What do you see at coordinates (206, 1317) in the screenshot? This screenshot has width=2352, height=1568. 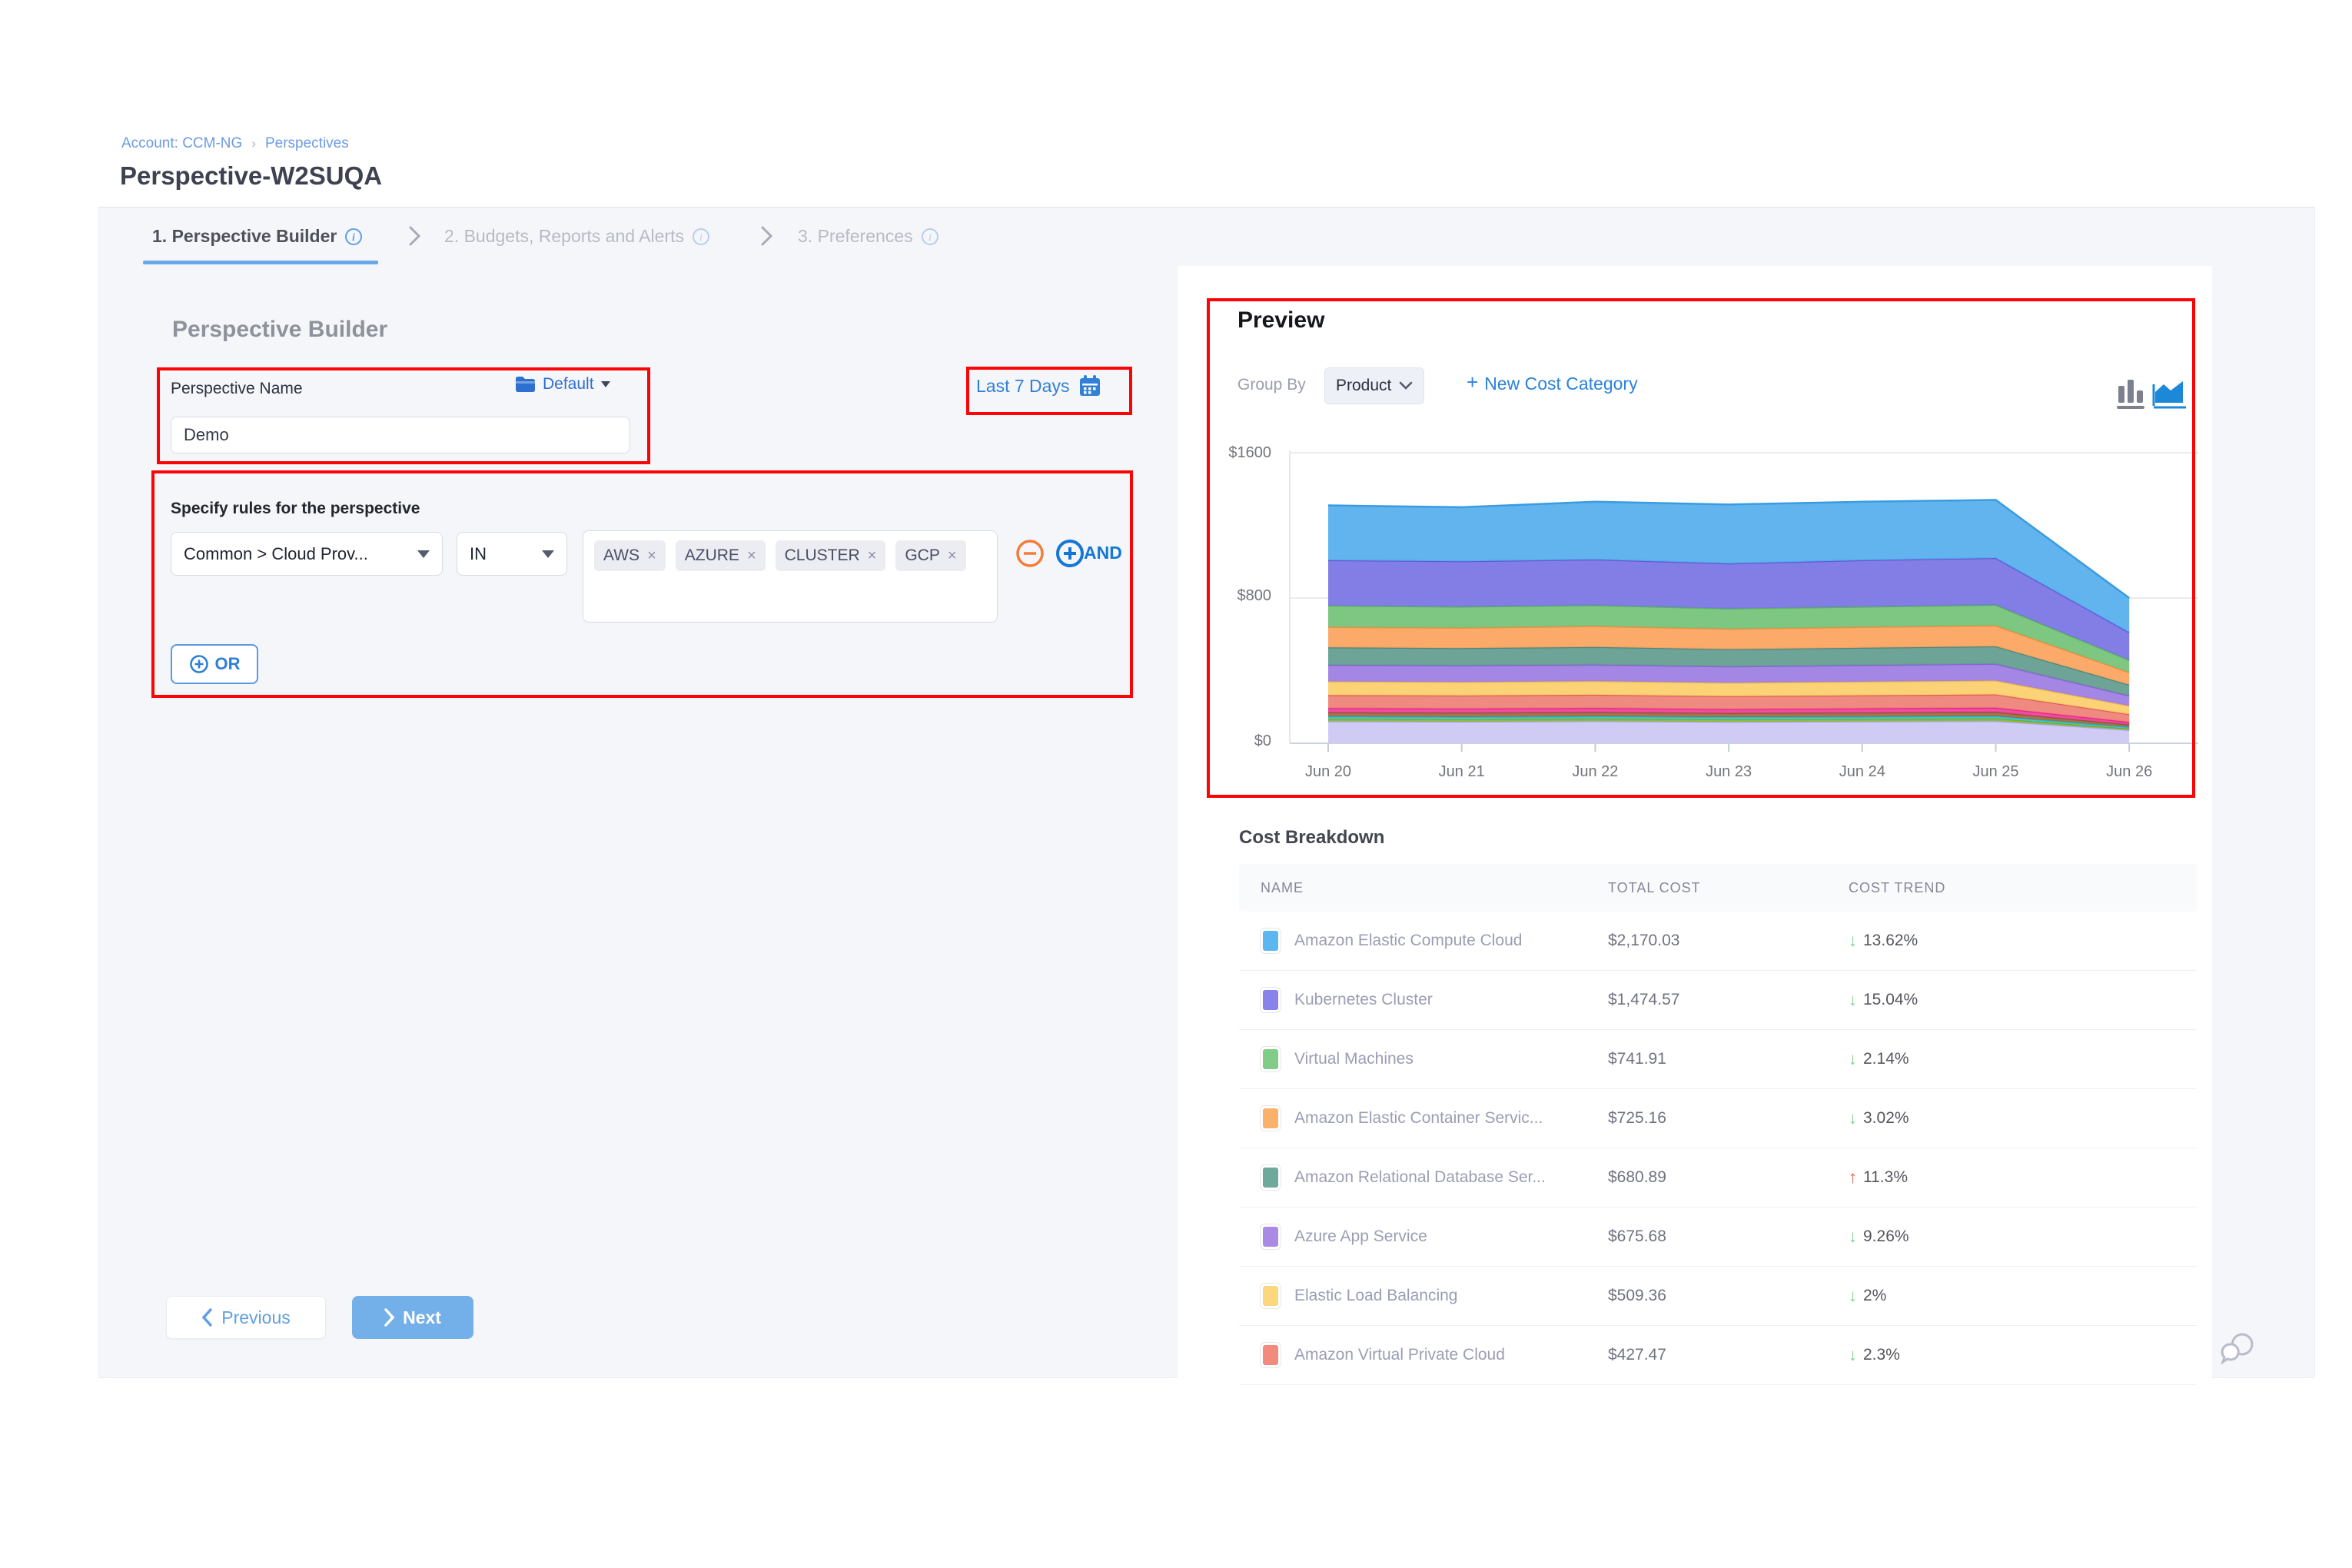 I see `chevron-left-icon` at bounding box center [206, 1317].